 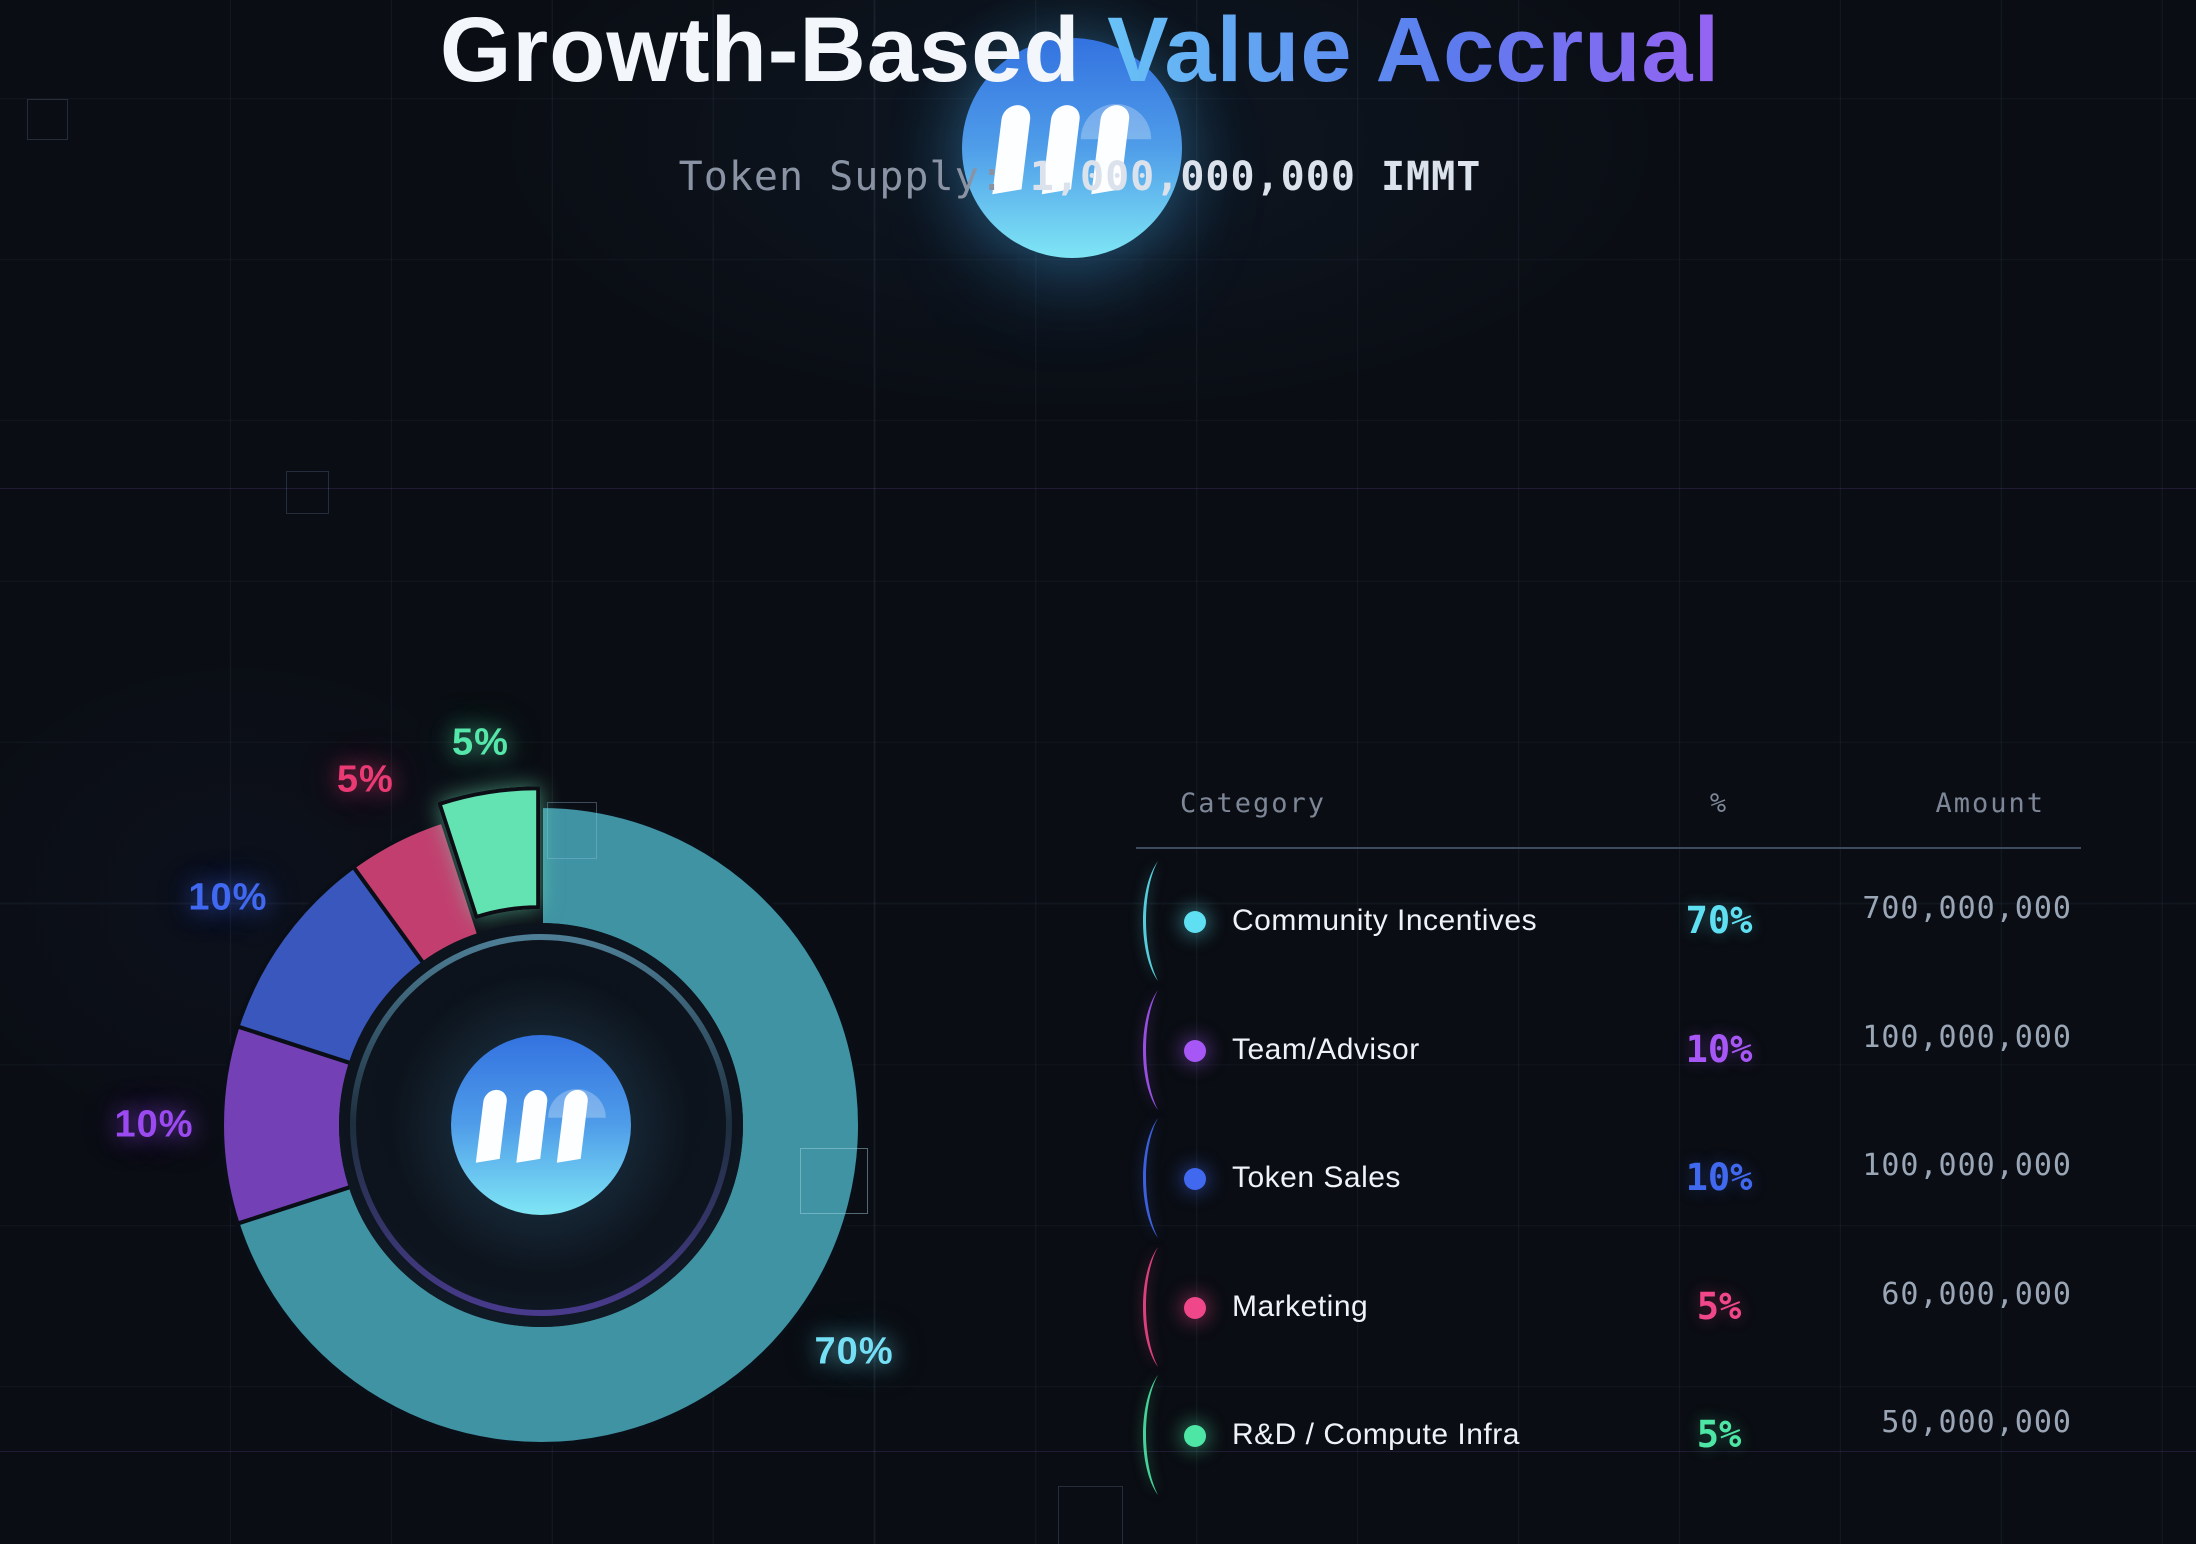 I want to click on supply-value: 1,000,000,000 IMMT, so click(x=1255, y=177).